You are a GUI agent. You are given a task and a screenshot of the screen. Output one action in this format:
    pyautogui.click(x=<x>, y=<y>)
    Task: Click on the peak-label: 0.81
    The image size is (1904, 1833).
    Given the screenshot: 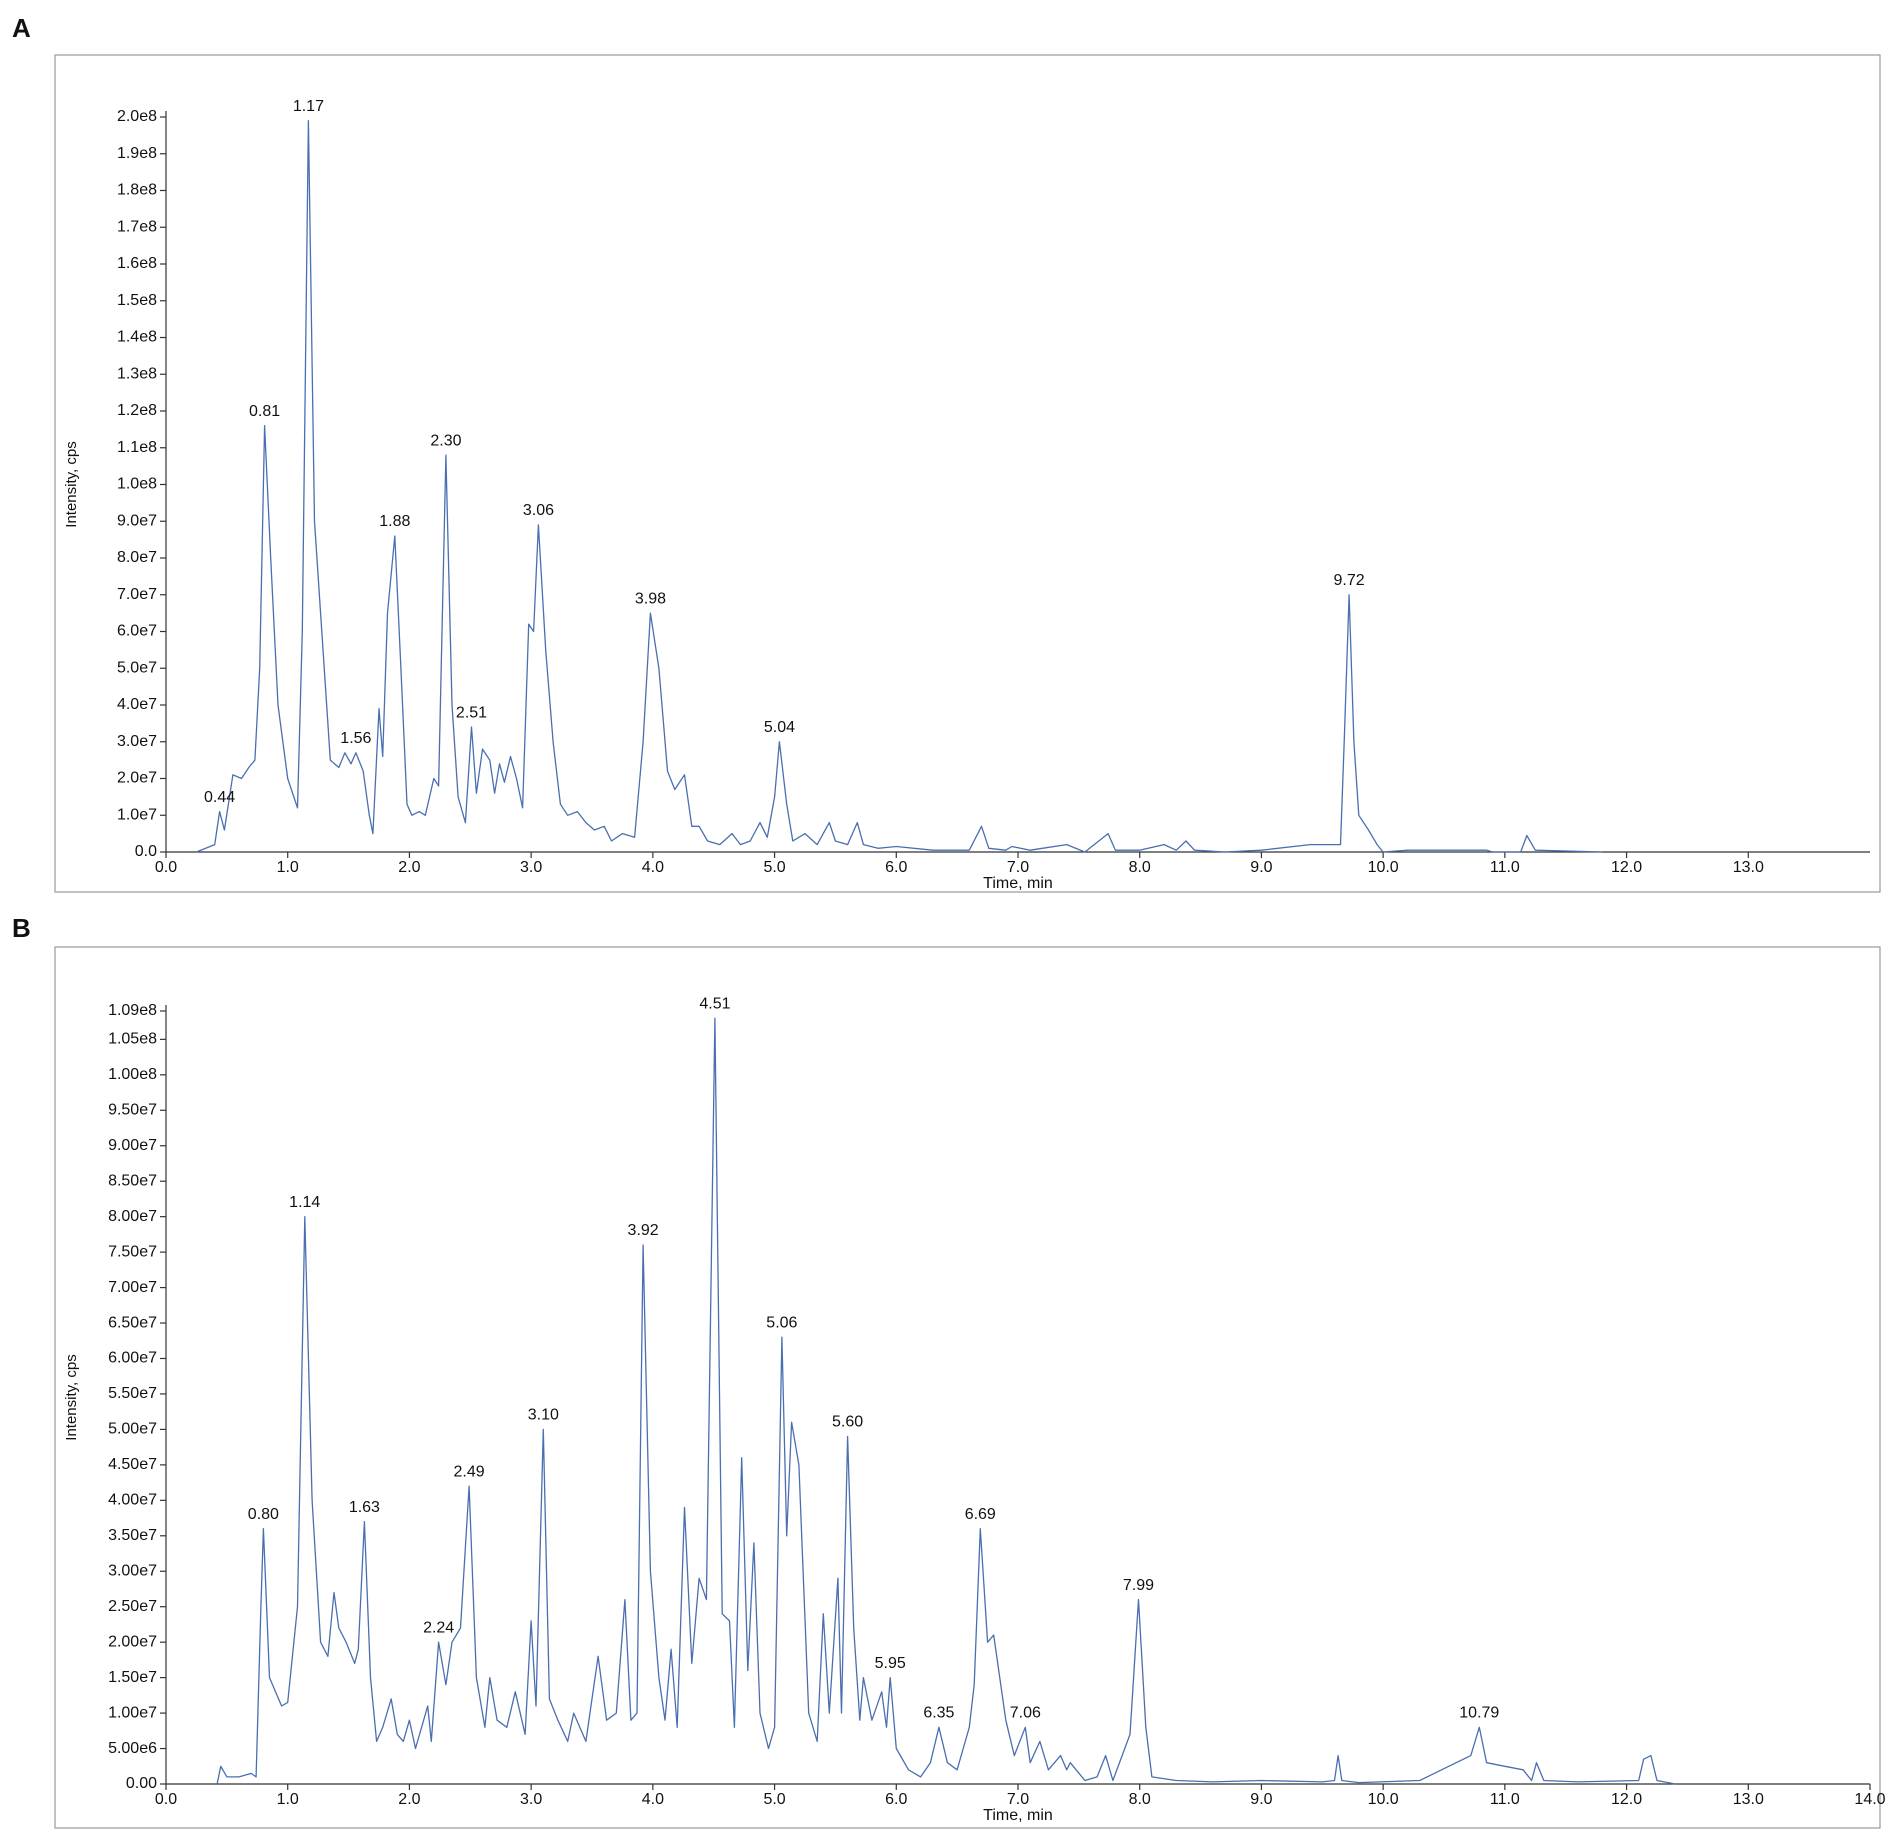 What is the action you would take?
    pyautogui.click(x=264, y=411)
    